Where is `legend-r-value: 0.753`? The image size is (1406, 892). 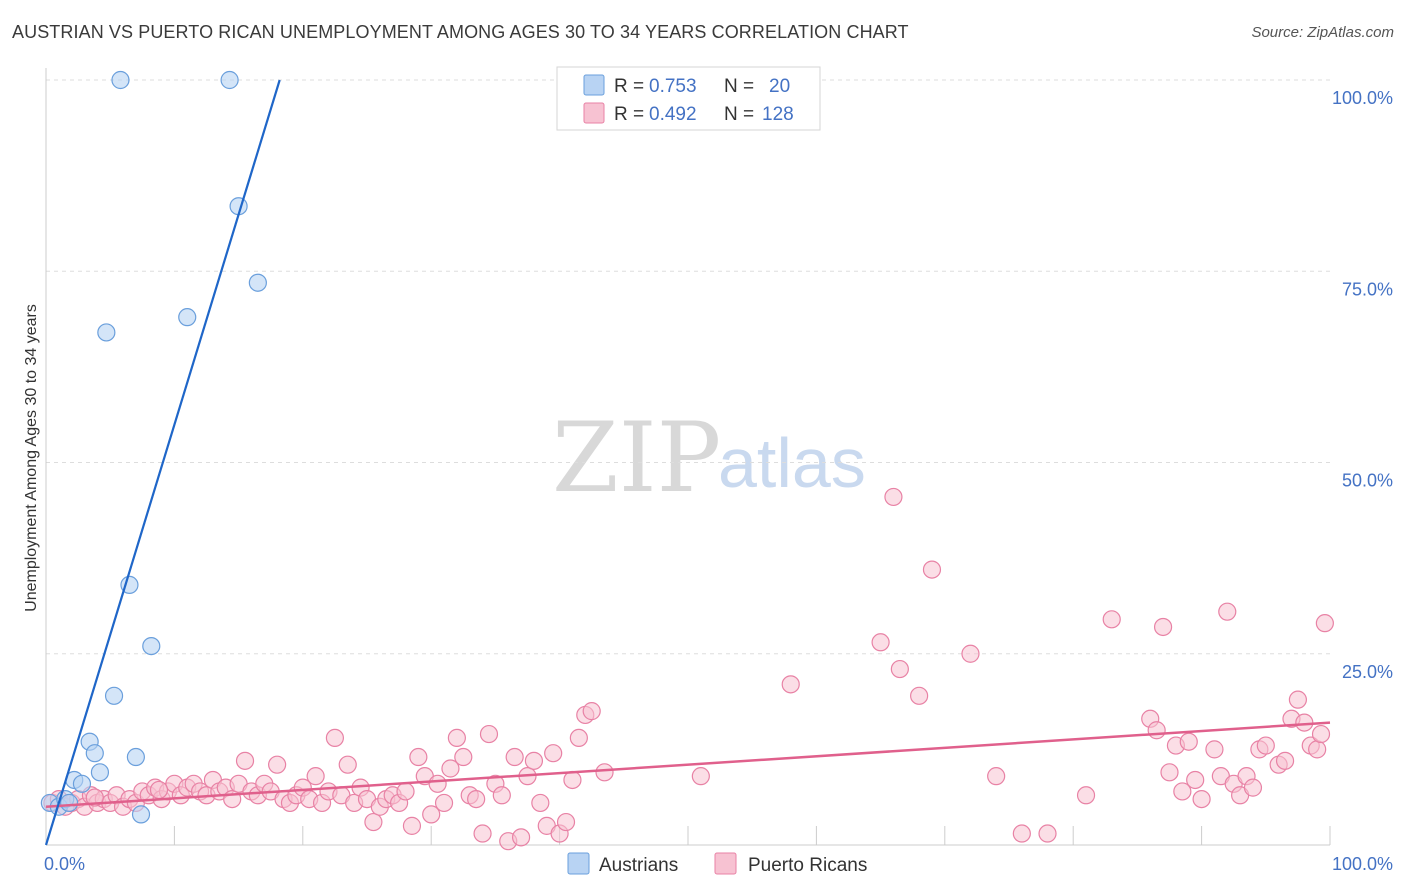
legend-r-value: 0.753 is located at coordinates (673, 86).